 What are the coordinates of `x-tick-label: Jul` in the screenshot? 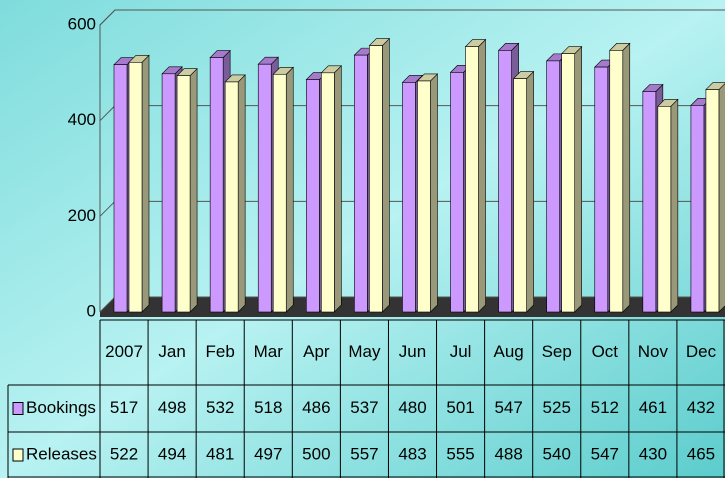 It's located at (461, 351).